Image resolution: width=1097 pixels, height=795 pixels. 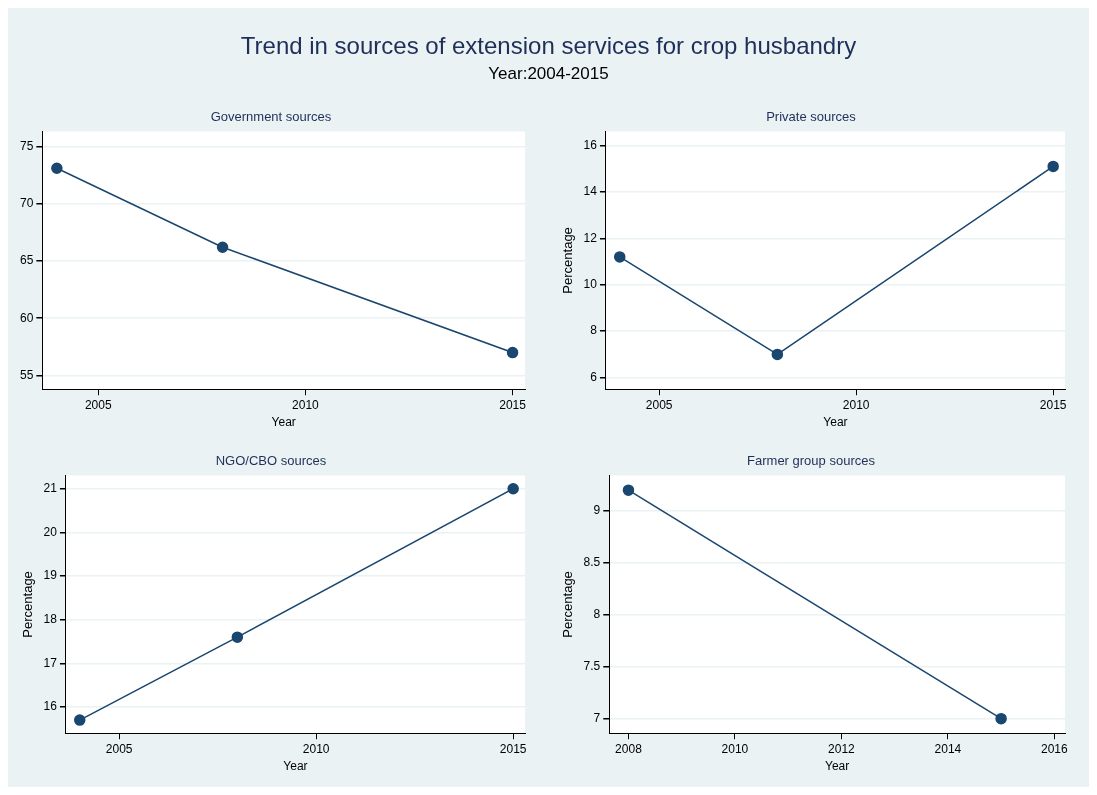 What do you see at coordinates (590, 191) in the screenshot?
I see `y-tick-label: 14` at bounding box center [590, 191].